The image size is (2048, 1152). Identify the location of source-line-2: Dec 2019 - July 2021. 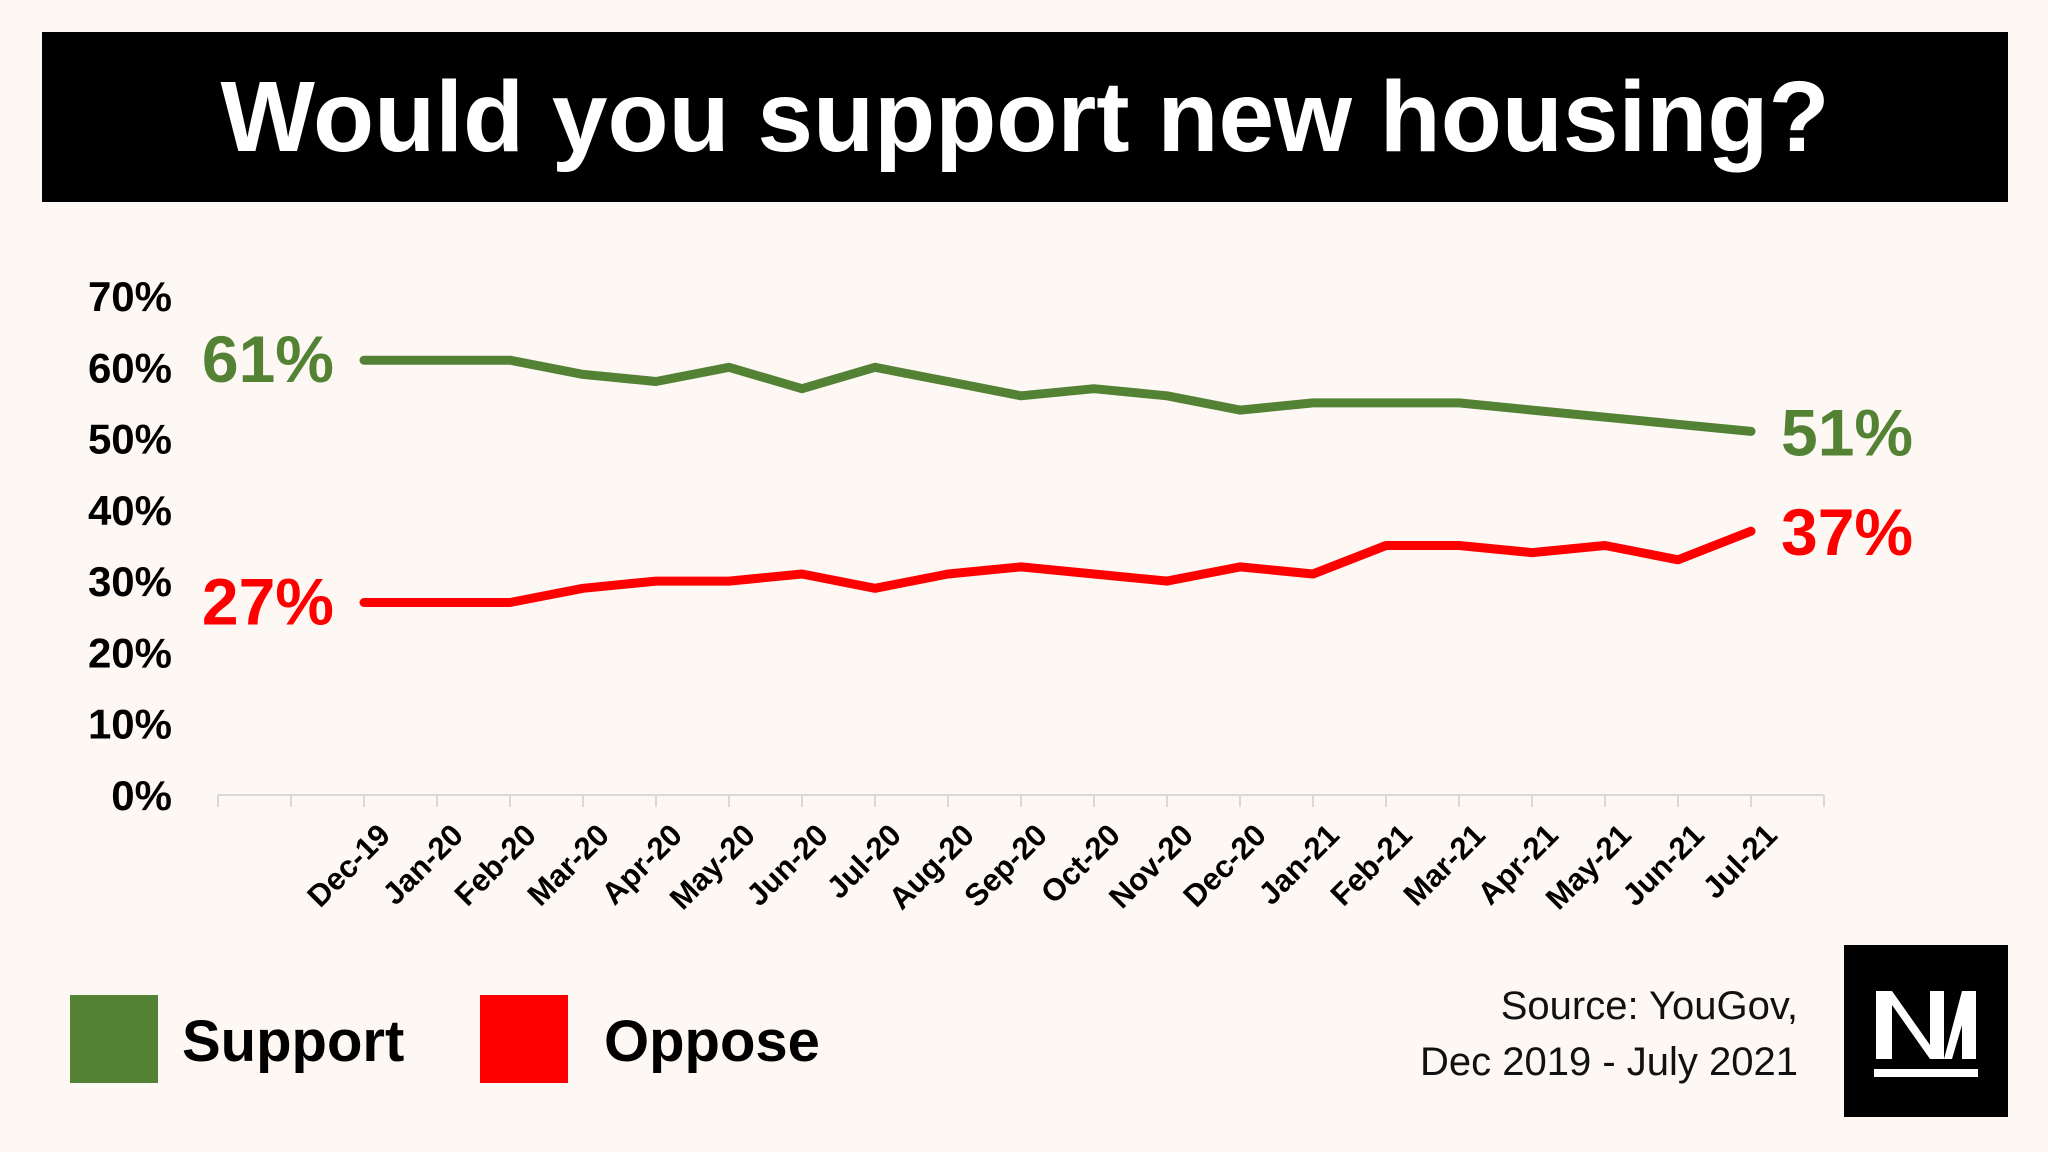
(1608, 1062).